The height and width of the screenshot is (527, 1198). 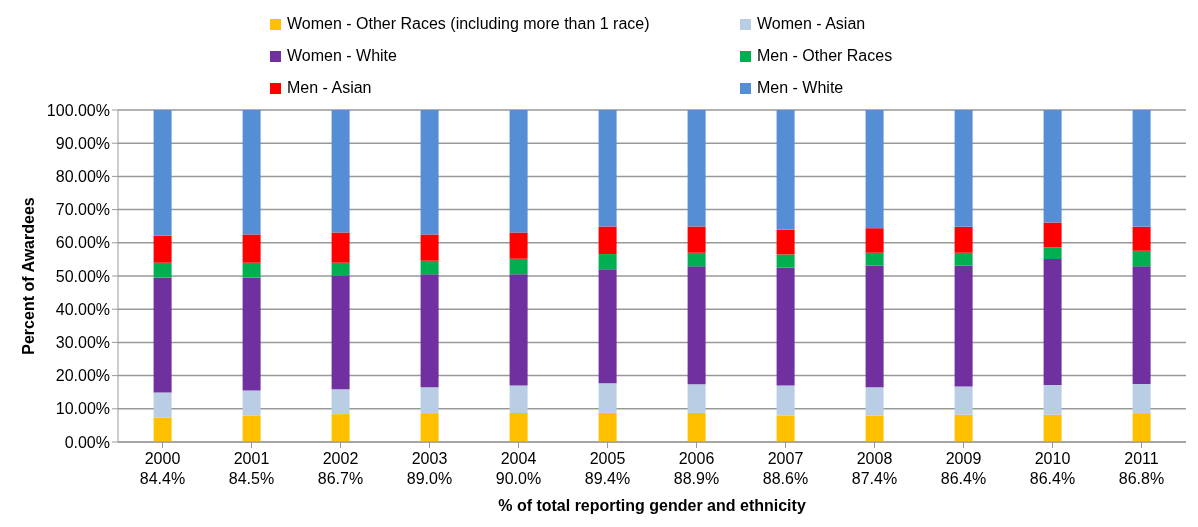 I want to click on y-tick-label: 80.00%, so click(x=82, y=177).